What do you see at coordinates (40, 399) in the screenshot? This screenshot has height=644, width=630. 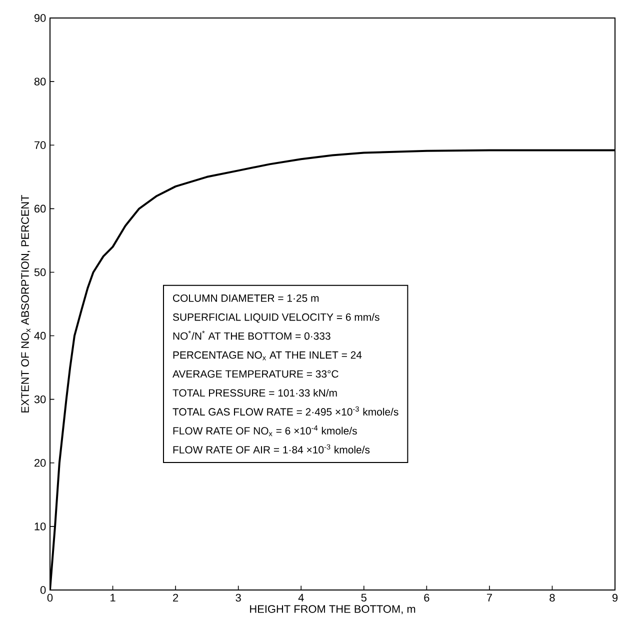 I see `y-tick-label: 30` at bounding box center [40, 399].